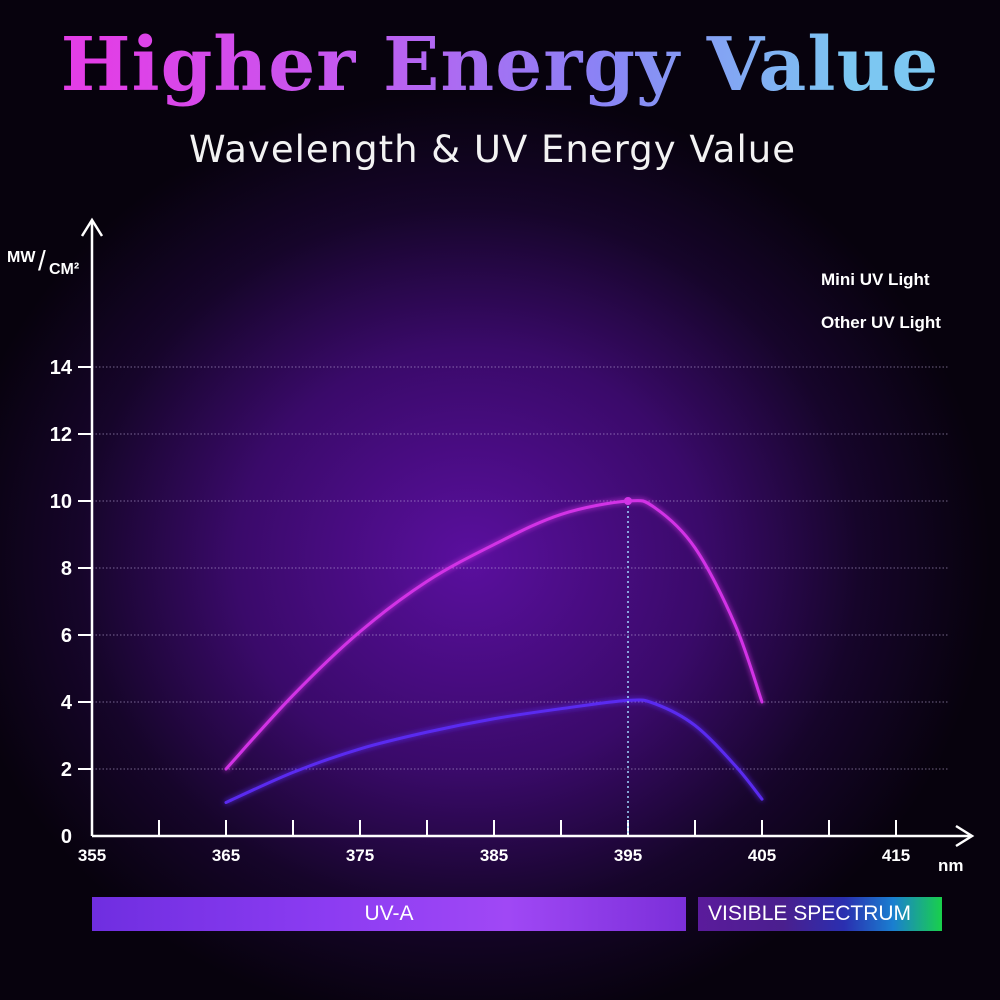 The height and width of the screenshot is (1000, 1000). I want to click on uva-band: UV-A, so click(389, 914).